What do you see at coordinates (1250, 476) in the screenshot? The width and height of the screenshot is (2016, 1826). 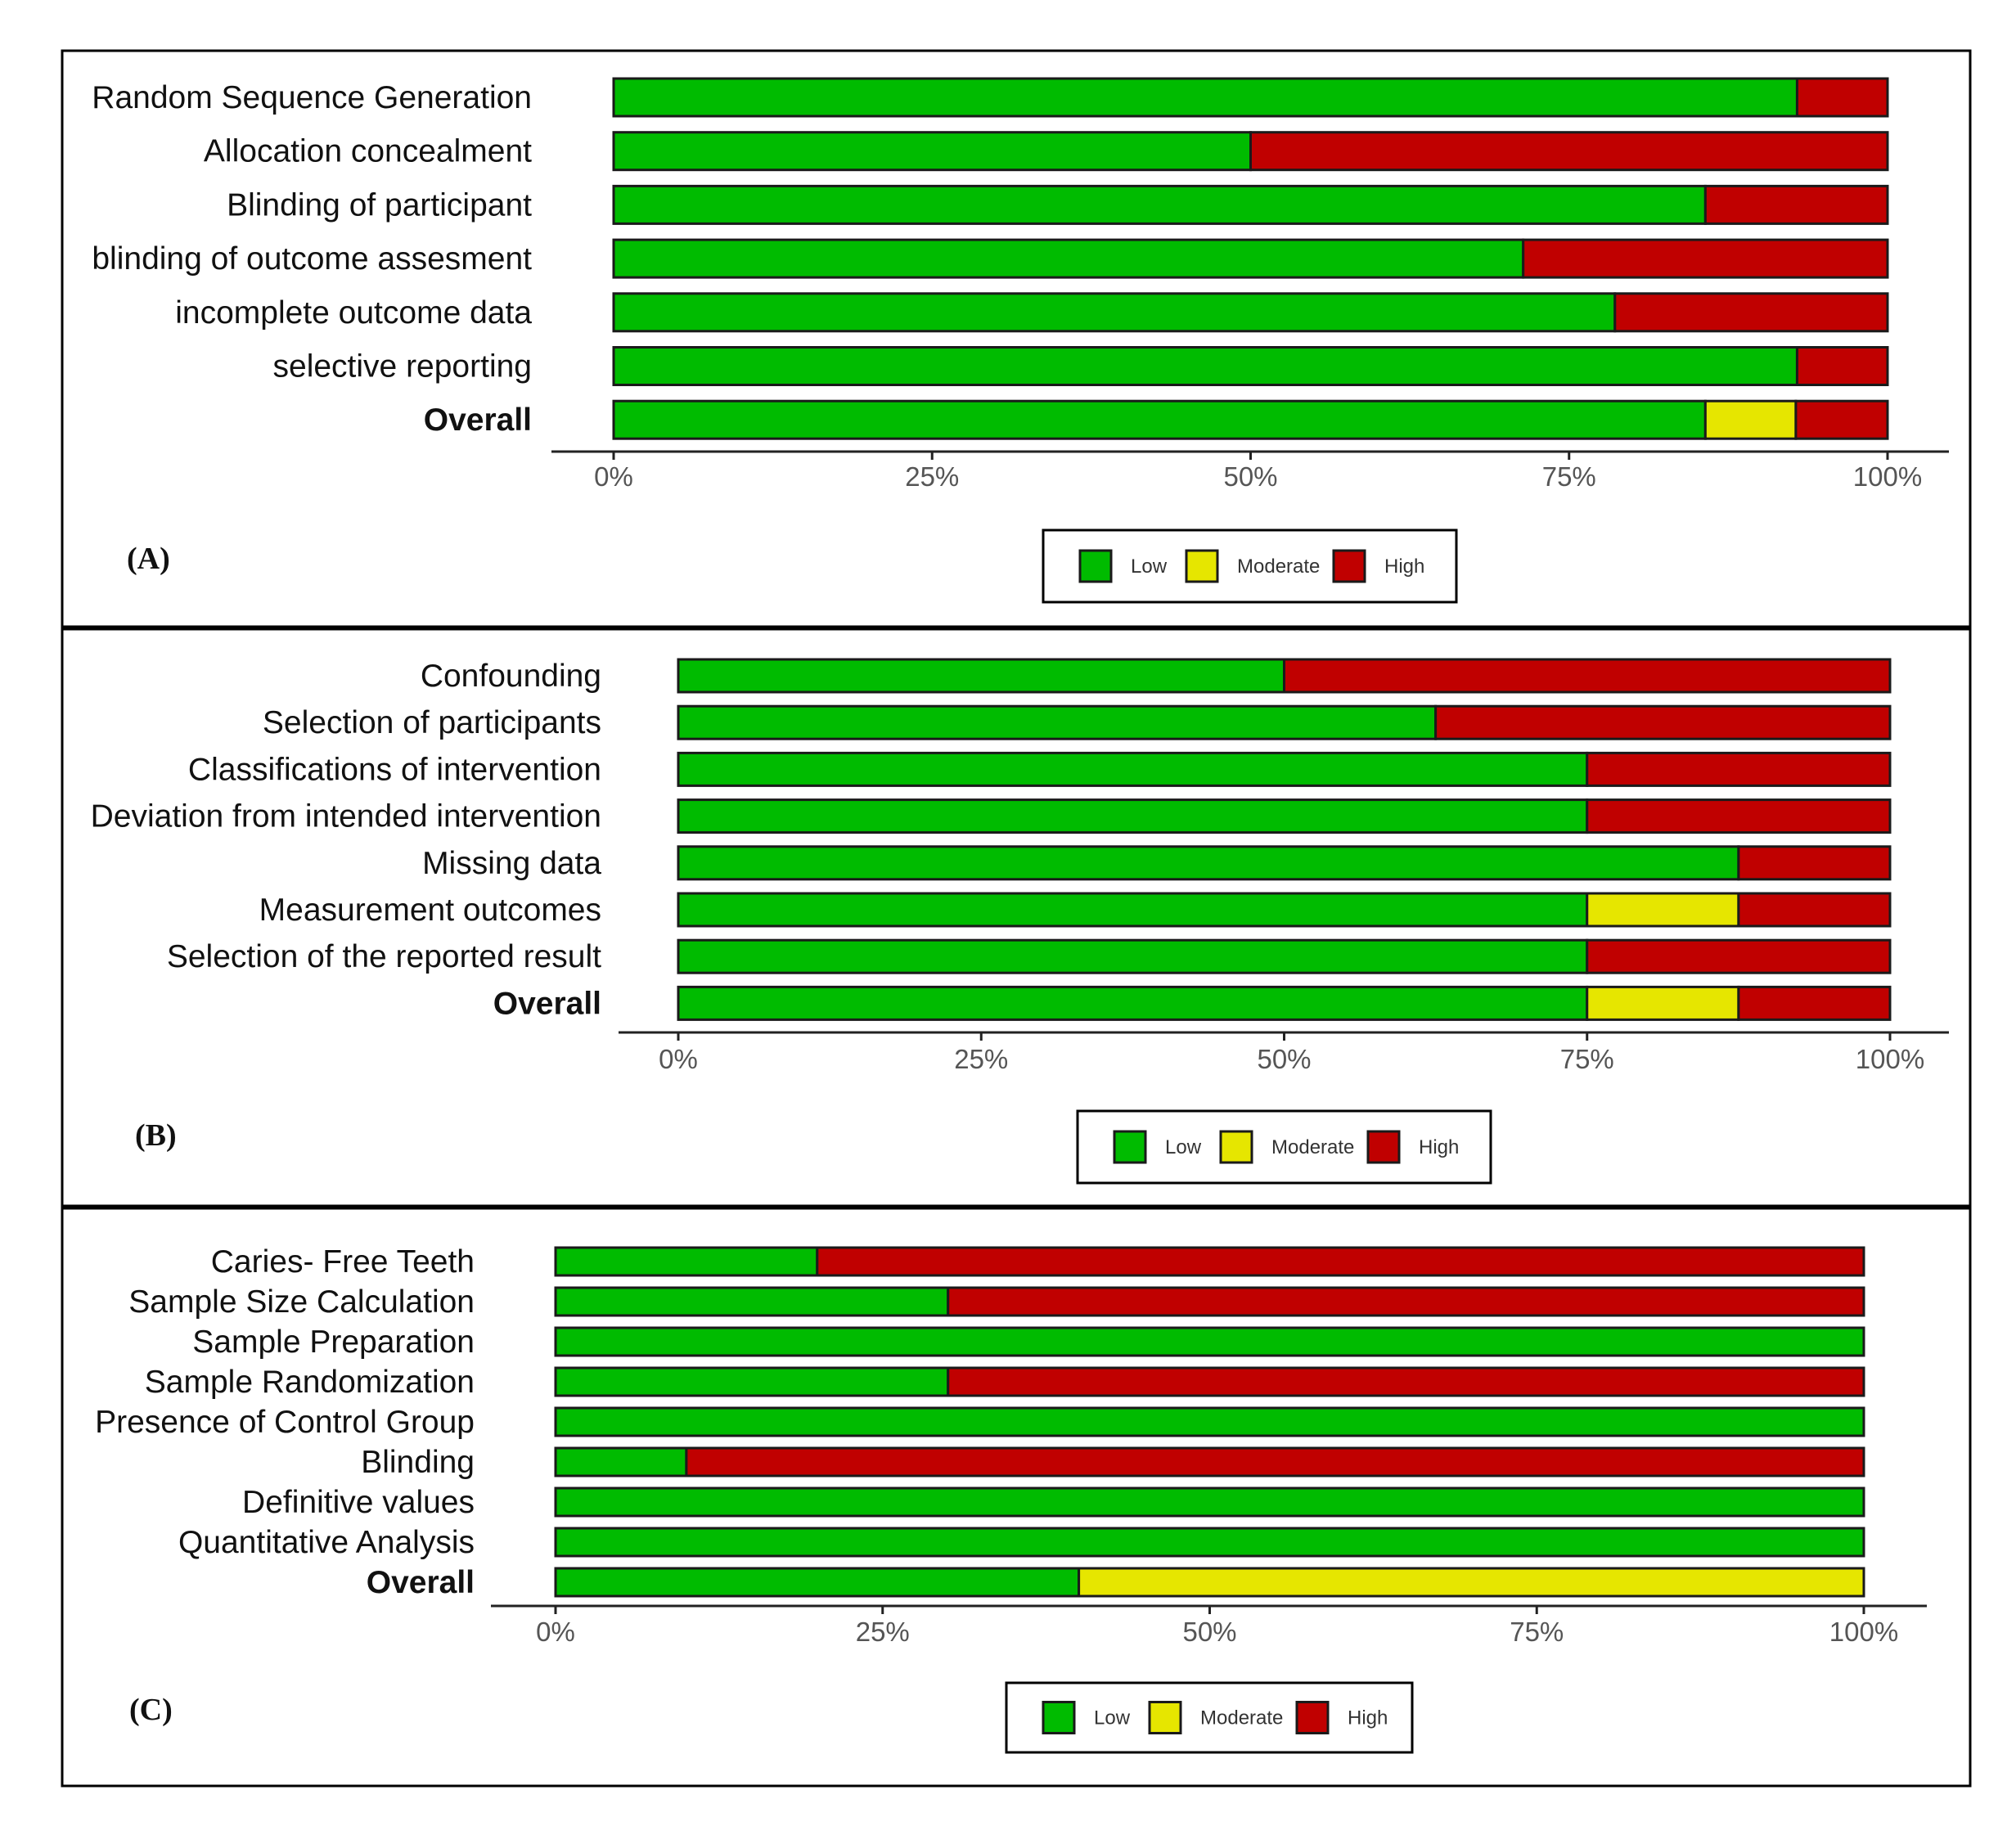 I see `x-tick-label: 50%` at bounding box center [1250, 476].